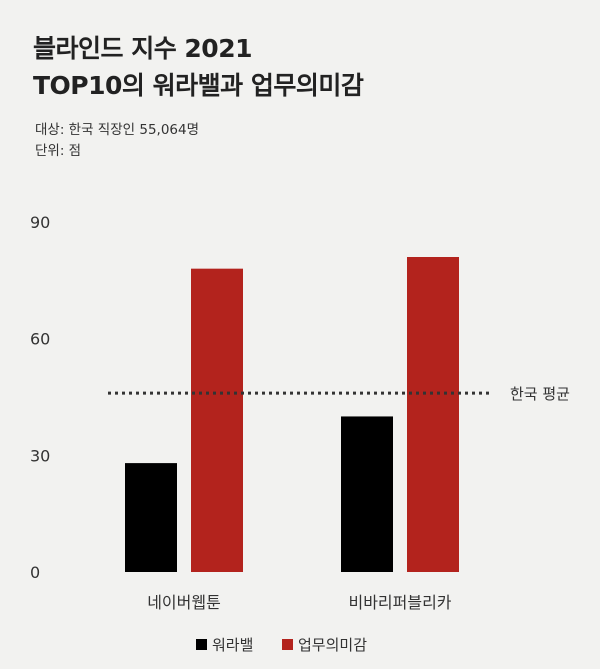  I want to click on legend-label-meaning: 업무의미감, so click(332, 645).